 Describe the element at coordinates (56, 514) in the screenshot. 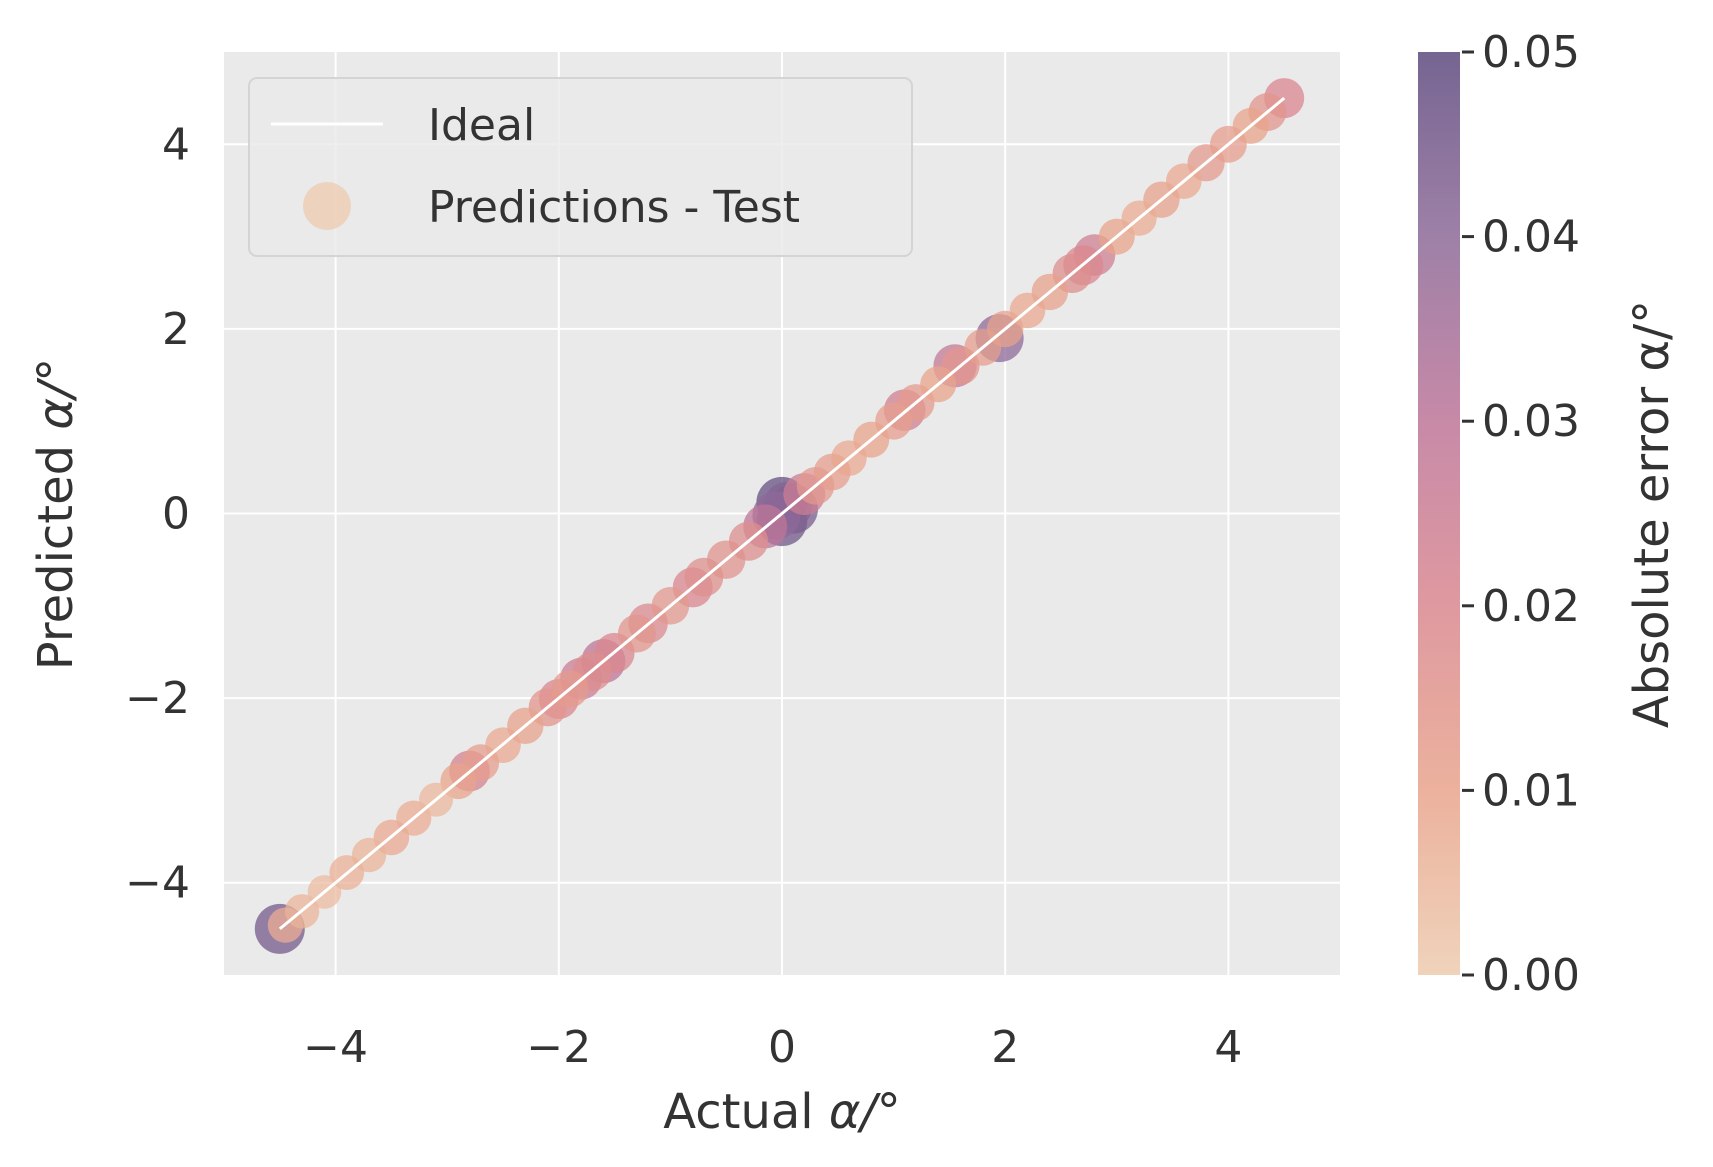

I see `y-axis-label: Predicted α/°` at that location.